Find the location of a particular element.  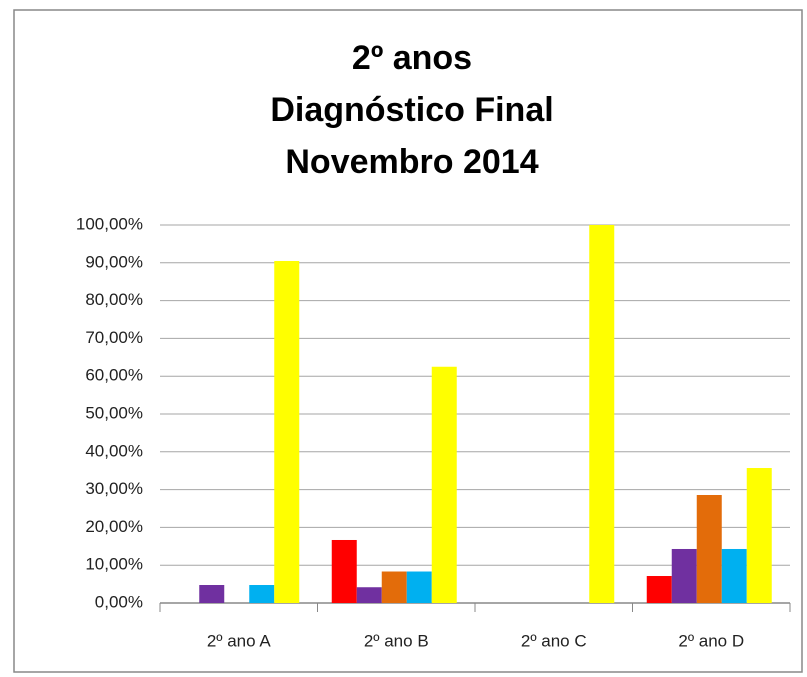

y-tick-label: 80,00% is located at coordinates (114, 299).